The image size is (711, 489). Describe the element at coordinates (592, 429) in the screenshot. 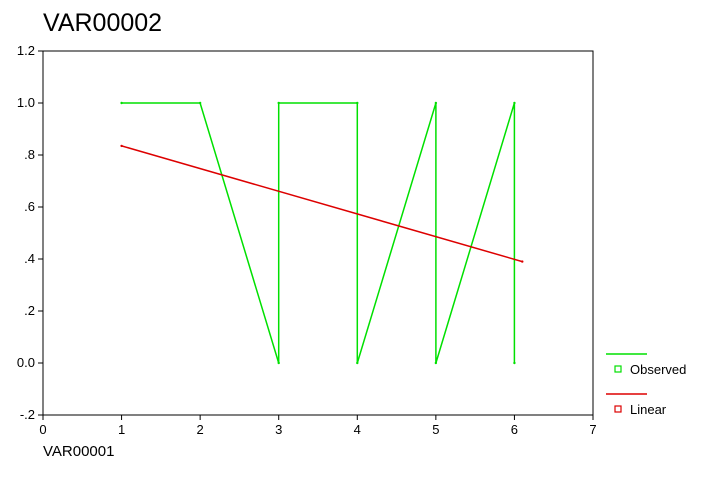

I see `x-tick-label-7: 7` at that location.